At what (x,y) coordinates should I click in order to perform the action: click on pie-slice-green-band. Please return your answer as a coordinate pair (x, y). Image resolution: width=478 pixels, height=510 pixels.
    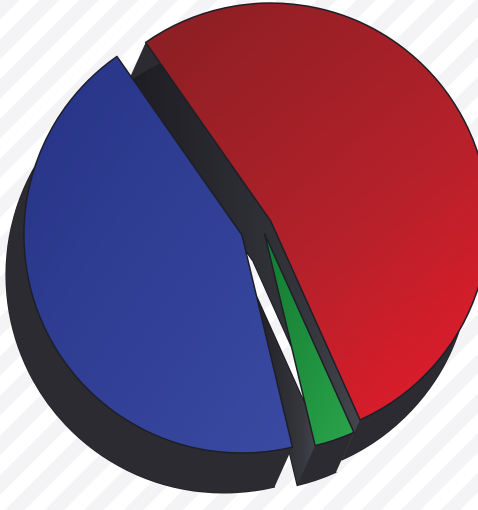
    Looking at the image, I should click on (325, 459).